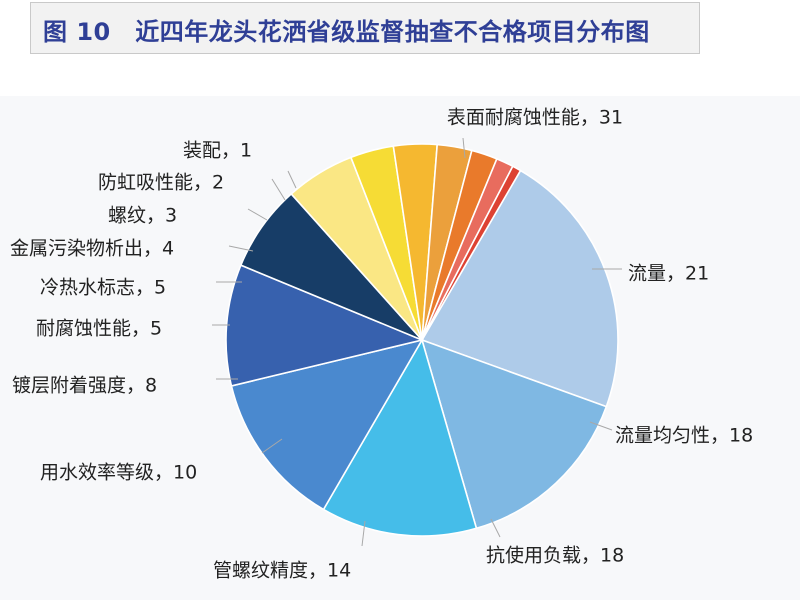  I want to click on title-box: 图 10 近四年龙头花洒省级监督抽查不合格项目分布图, so click(365, 28).